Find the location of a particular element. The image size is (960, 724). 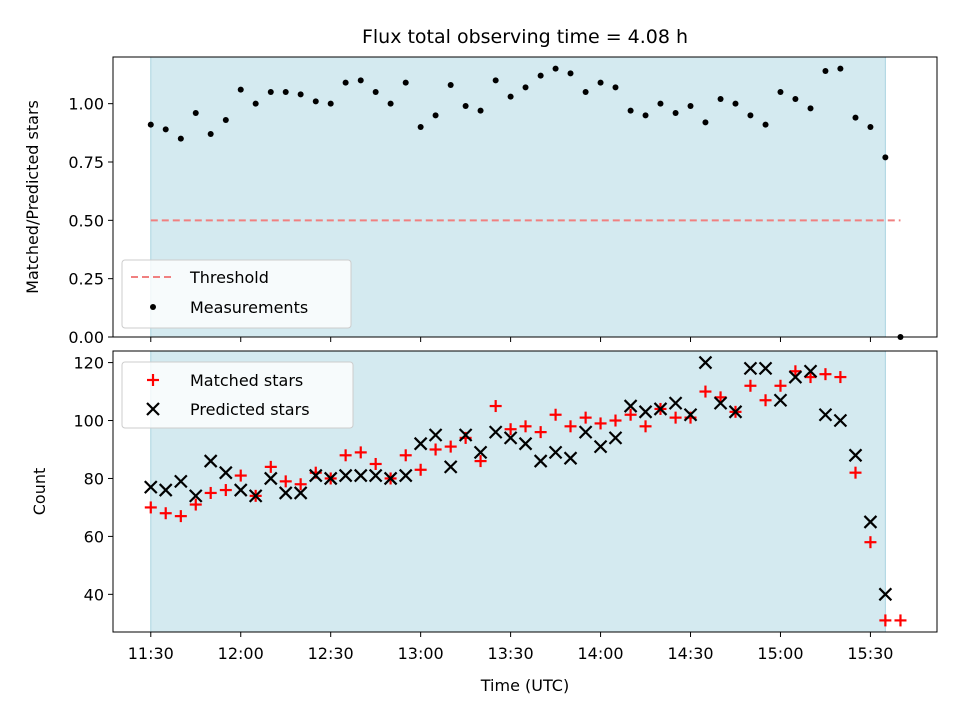

y-tick-label: 100 is located at coordinates (88, 421).